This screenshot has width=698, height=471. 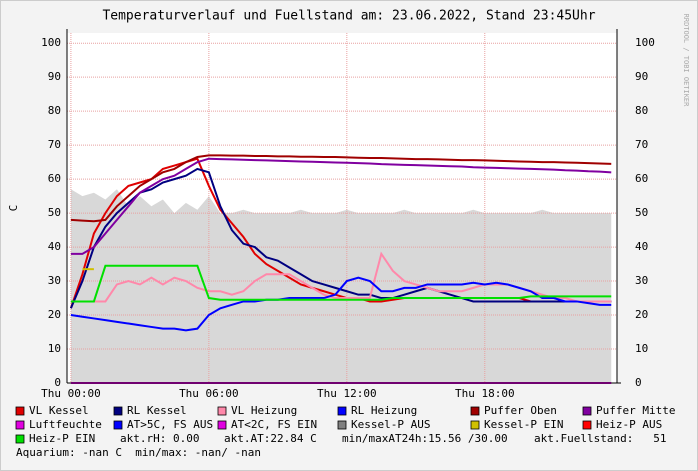 I want to click on legend-label: RL Kessel, so click(x=157, y=410).